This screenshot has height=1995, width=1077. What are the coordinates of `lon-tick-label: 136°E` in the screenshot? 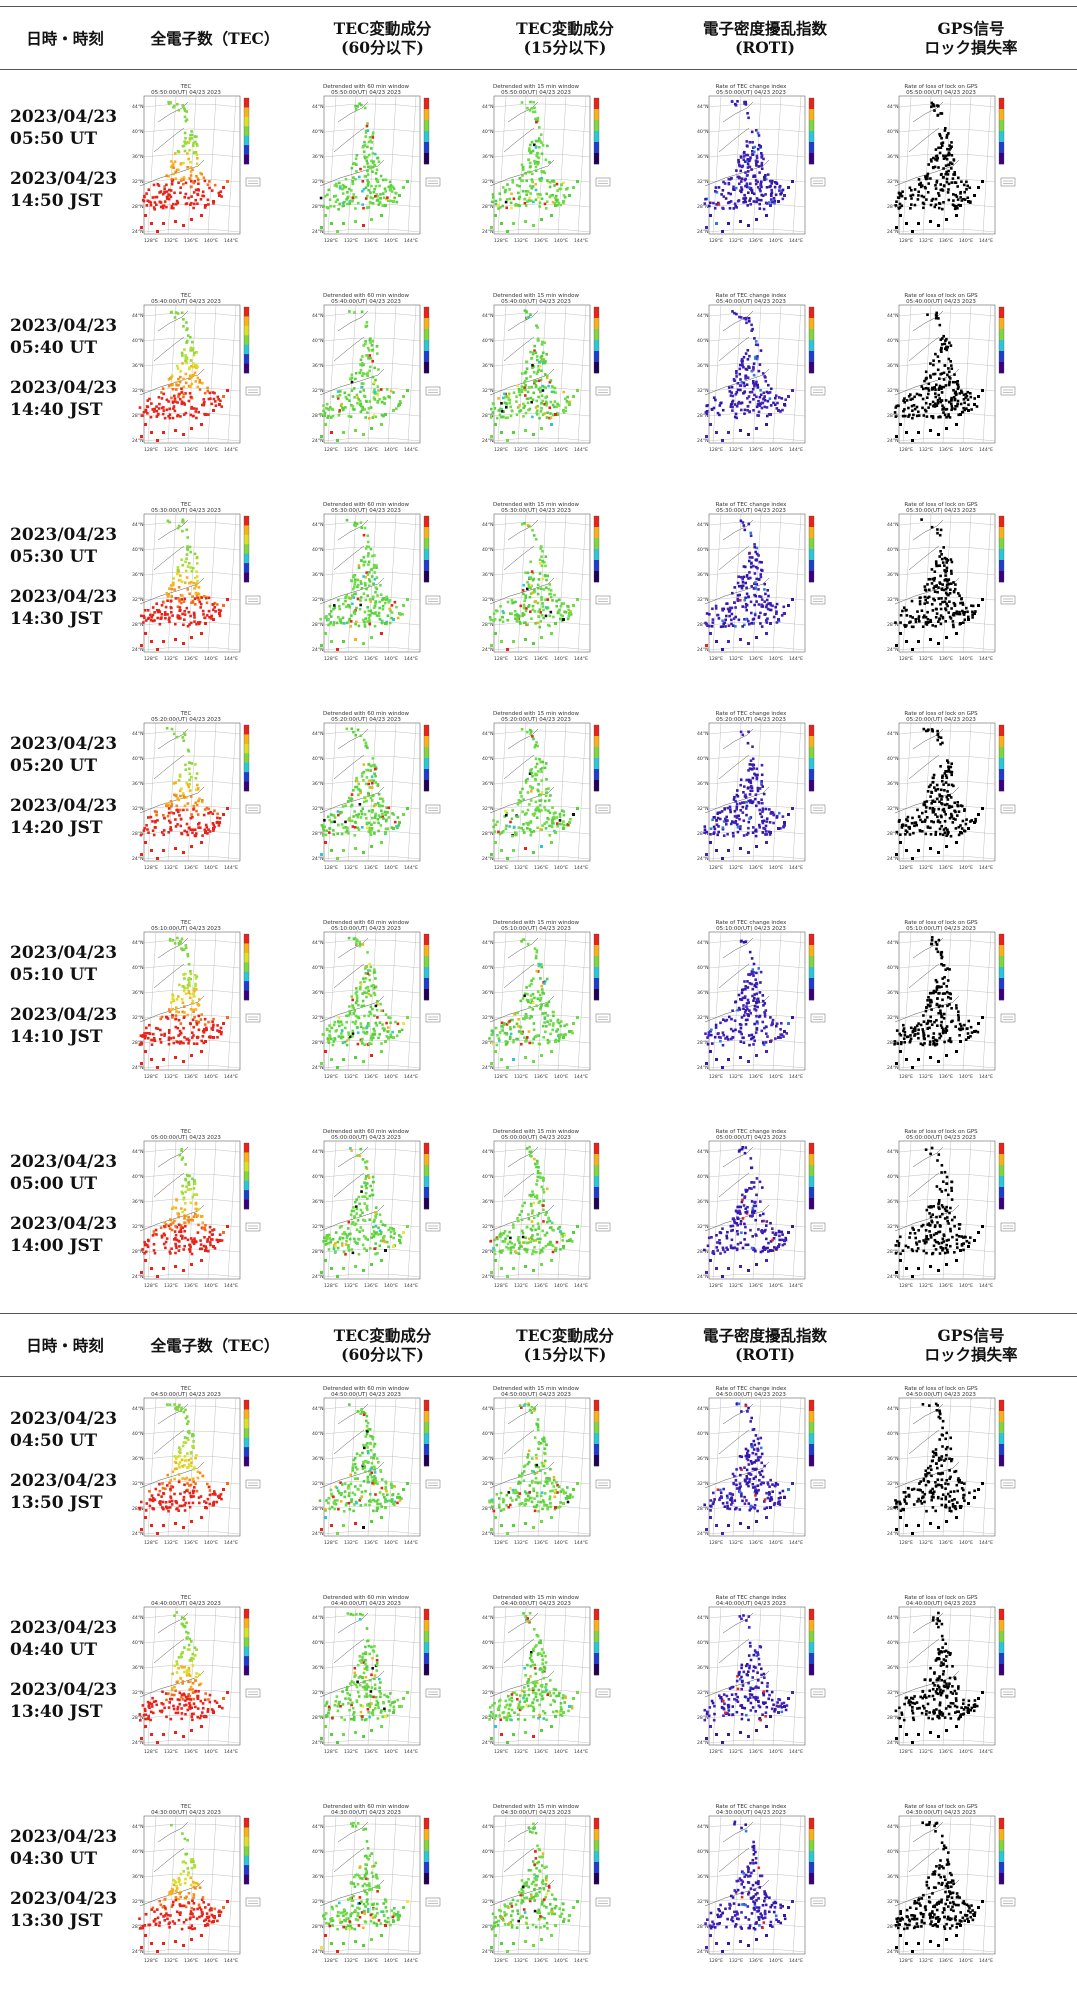 It's located at (191, 241).